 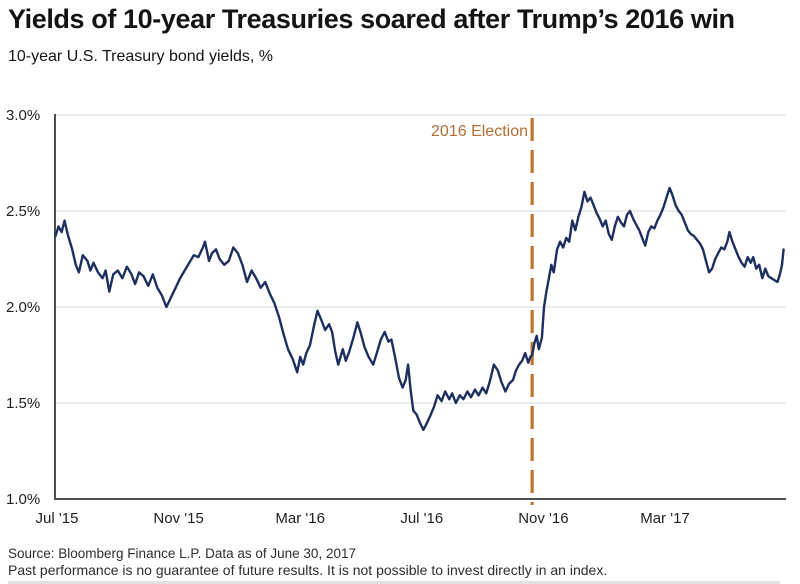 I want to click on x-tick-label: Nov '15, so click(x=178, y=518).